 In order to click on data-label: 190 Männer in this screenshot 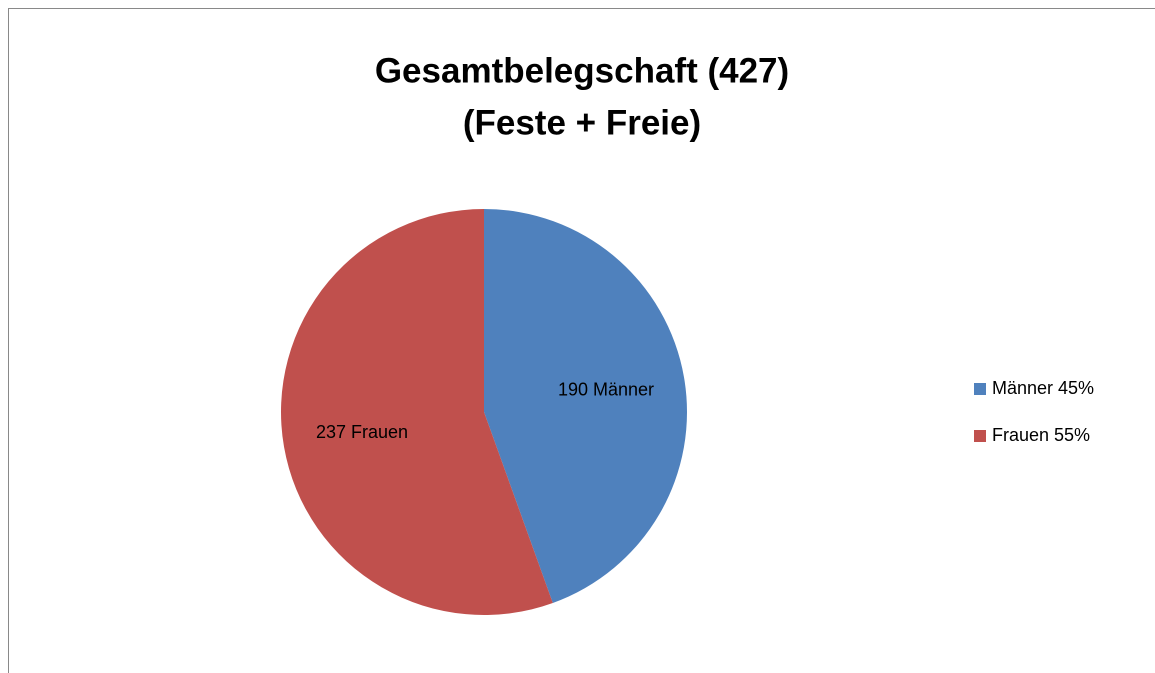, I will do `click(606, 389)`.